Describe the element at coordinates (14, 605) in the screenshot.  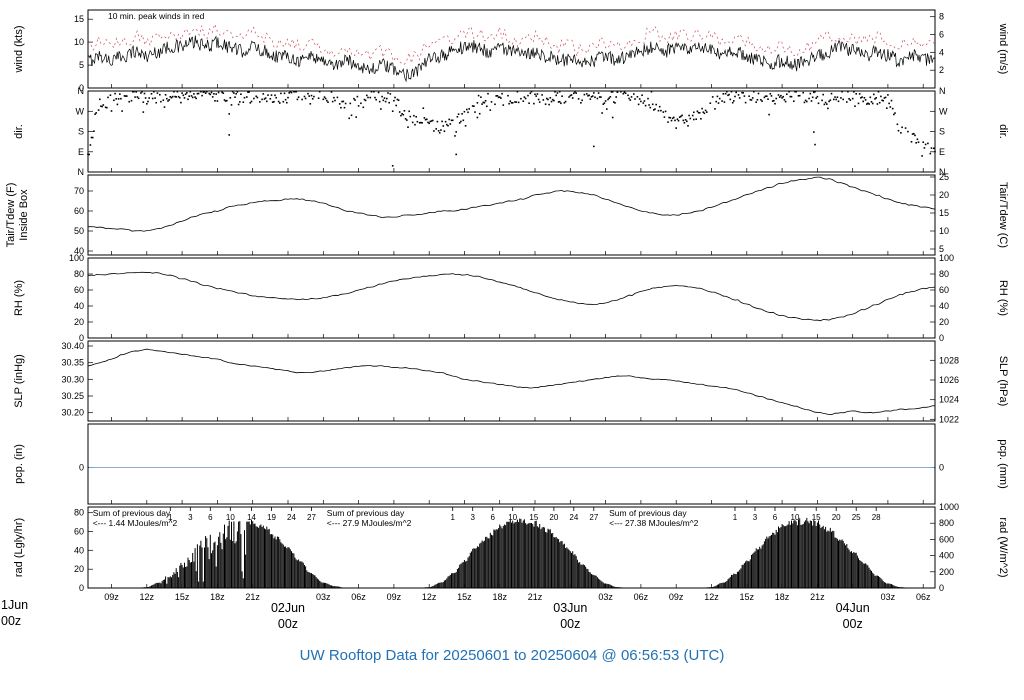
I see `date-label: 1Jun` at that location.